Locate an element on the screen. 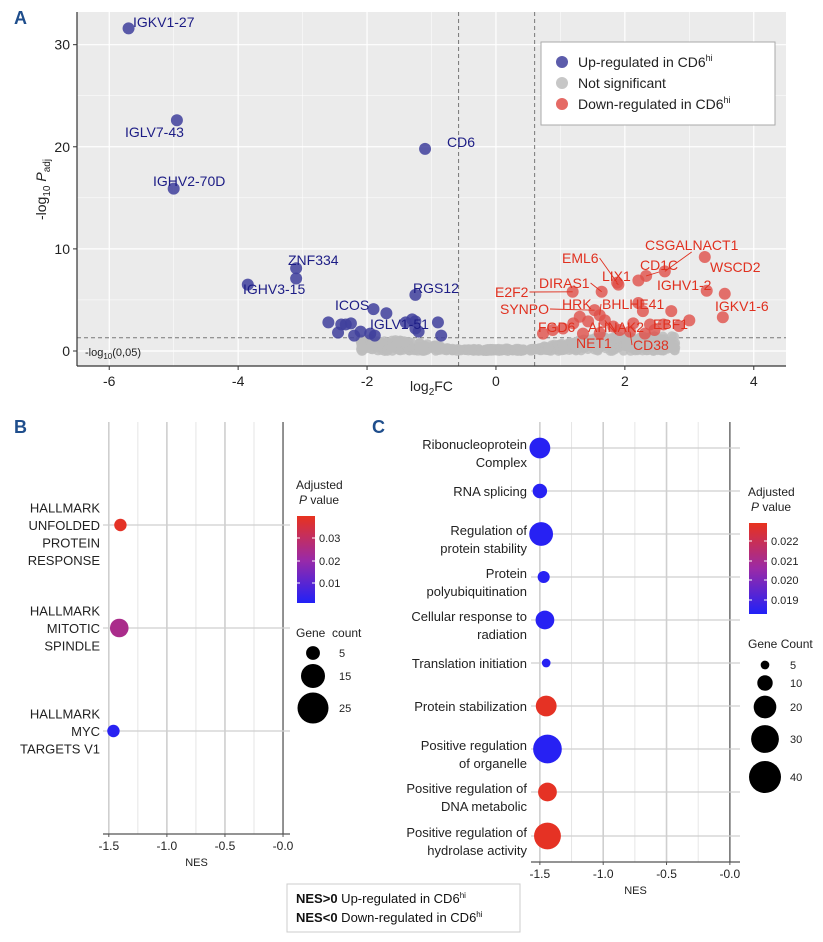 This screenshot has width=823, height=942. text-part: NES>0 is located at coordinates (317, 898).